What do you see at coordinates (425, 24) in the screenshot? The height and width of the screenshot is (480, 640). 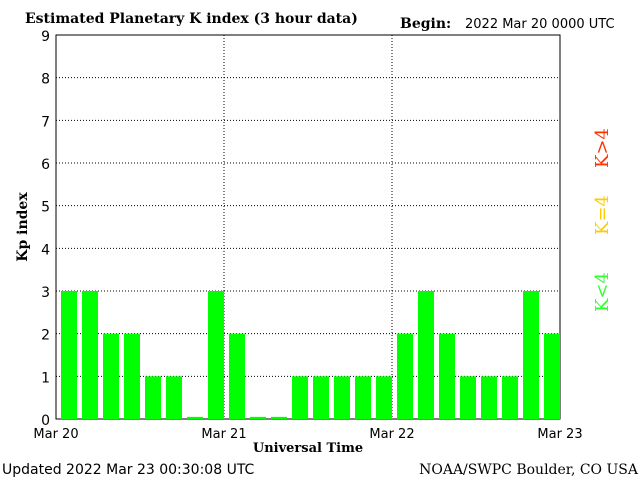 I see `begin-label: Begin:` at bounding box center [425, 24].